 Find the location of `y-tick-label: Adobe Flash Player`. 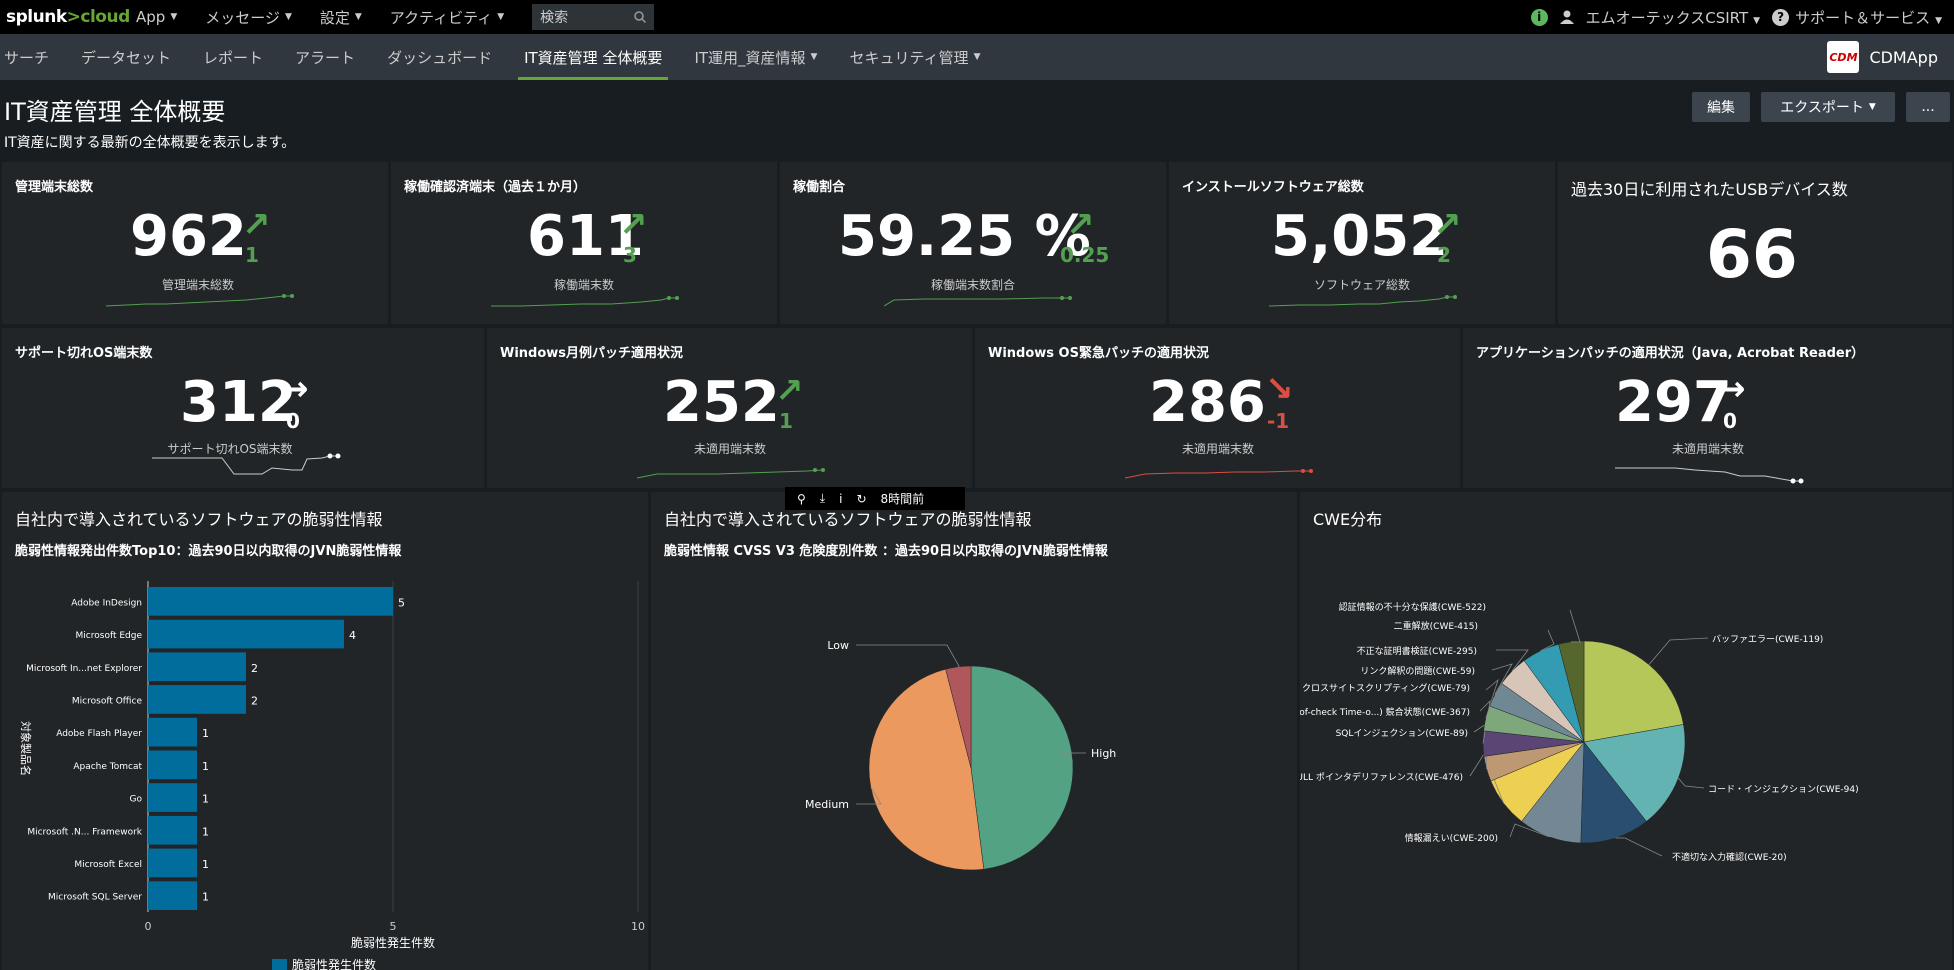

y-tick-label: Adobe Flash Player is located at coordinates (99, 734).